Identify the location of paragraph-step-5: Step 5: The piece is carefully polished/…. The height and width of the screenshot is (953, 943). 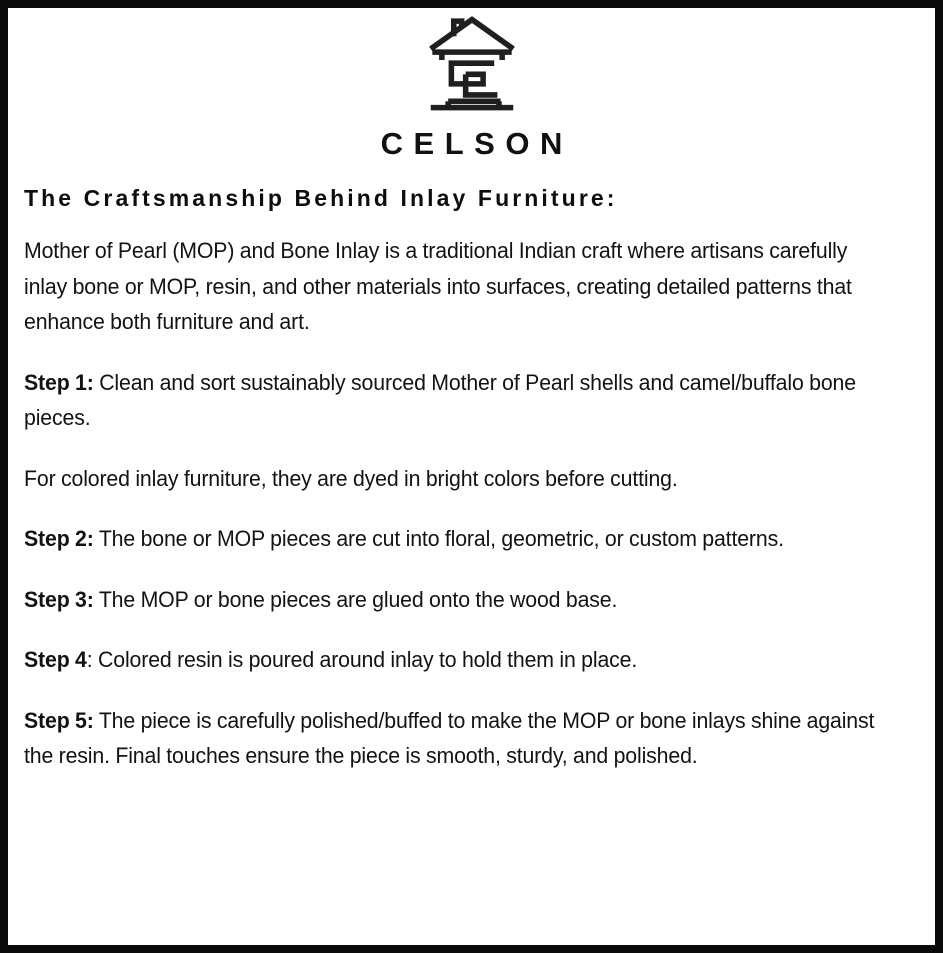
(450, 738).